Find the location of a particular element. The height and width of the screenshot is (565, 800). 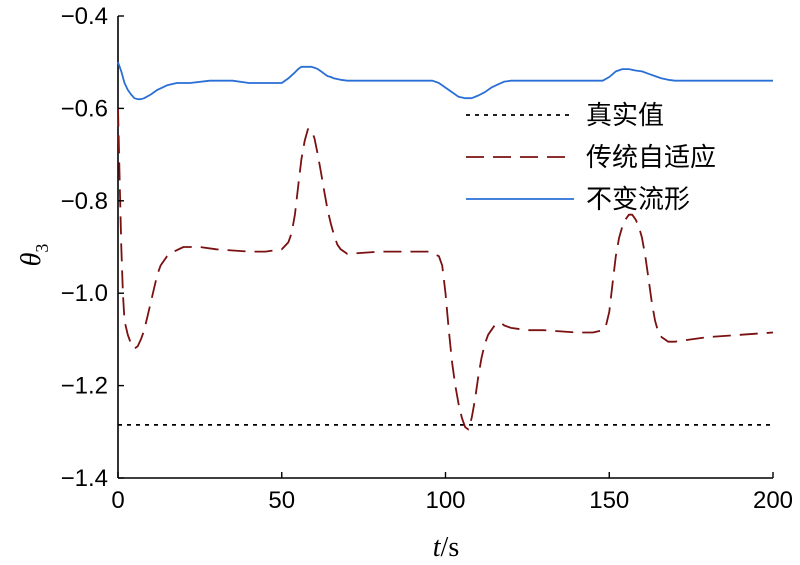

y-axis-label-subscript: 3 is located at coordinates (42, 248).